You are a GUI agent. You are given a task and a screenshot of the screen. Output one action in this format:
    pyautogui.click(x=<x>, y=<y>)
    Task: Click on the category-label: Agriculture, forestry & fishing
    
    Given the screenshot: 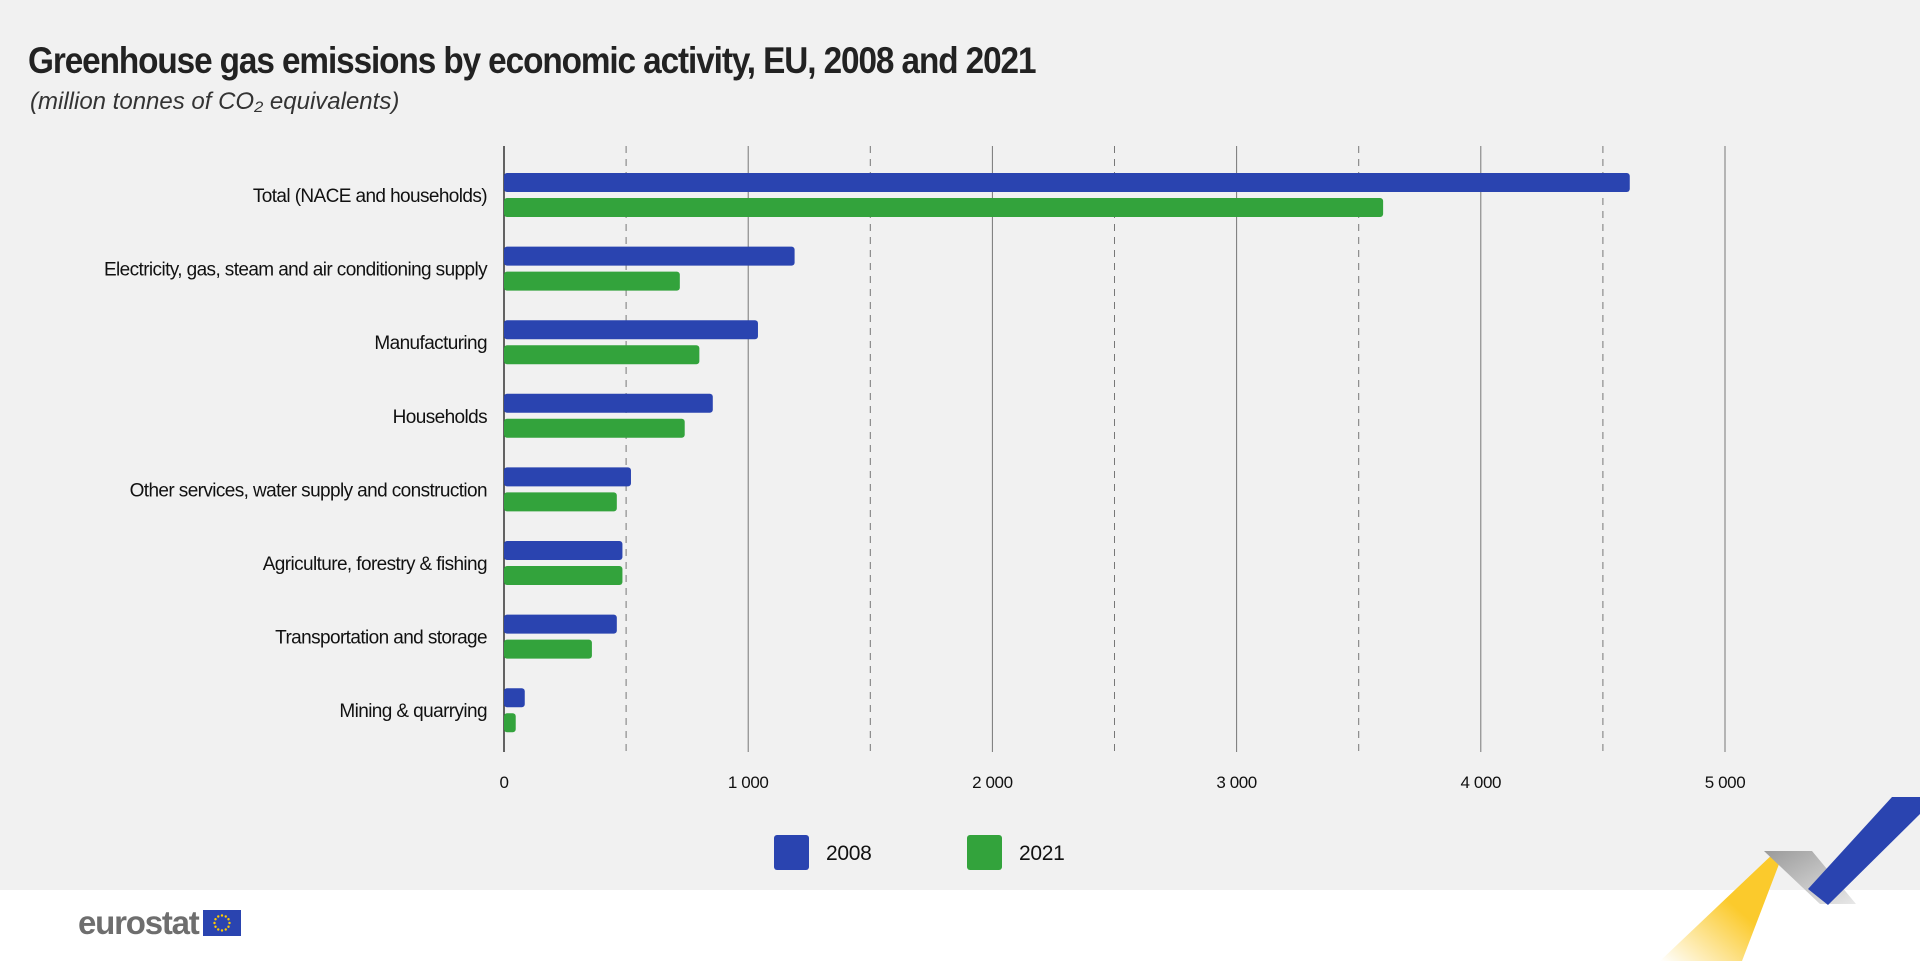 What is the action you would take?
    pyautogui.click(x=375, y=564)
    